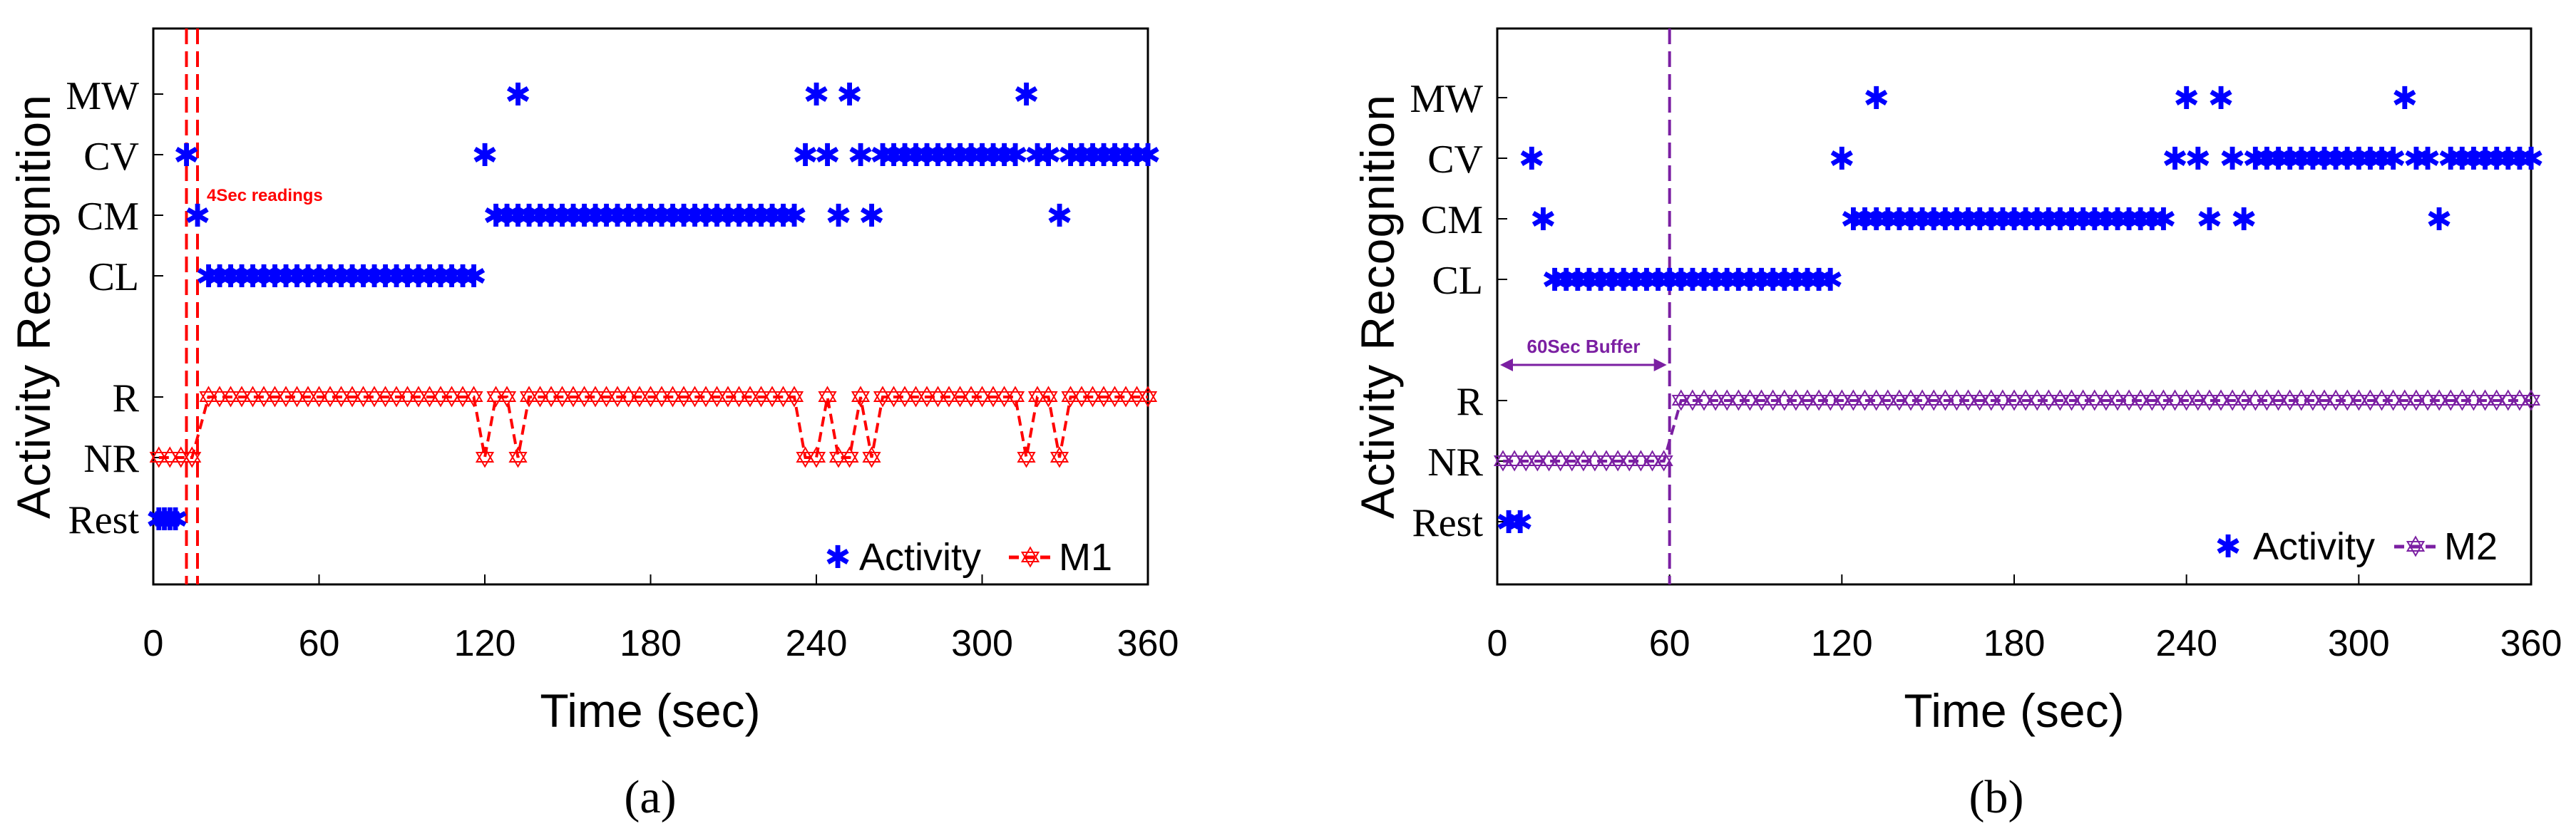  What do you see at coordinates (2359, 643) in the screenshot?
I see `panel-b-xtick-300: 300` at bounding box center [2359, 643].